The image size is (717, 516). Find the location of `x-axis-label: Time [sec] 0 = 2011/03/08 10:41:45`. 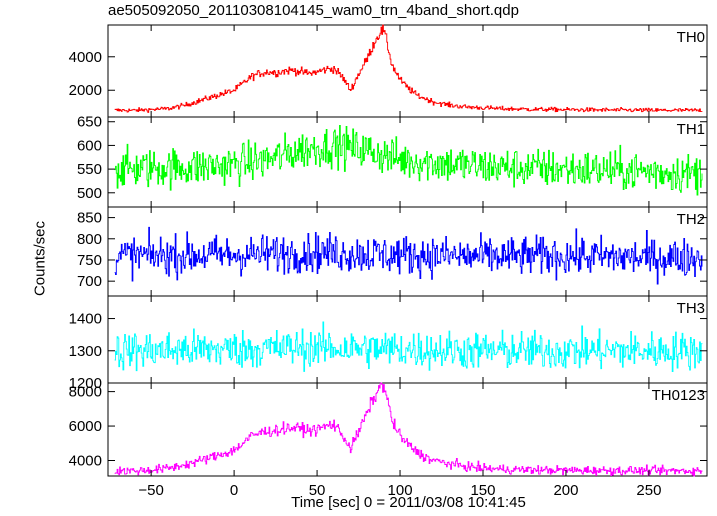

x-axis-label: Time [sec] 0 = 2011/03/08 10:41:45 is located at coordinates (408, 502).